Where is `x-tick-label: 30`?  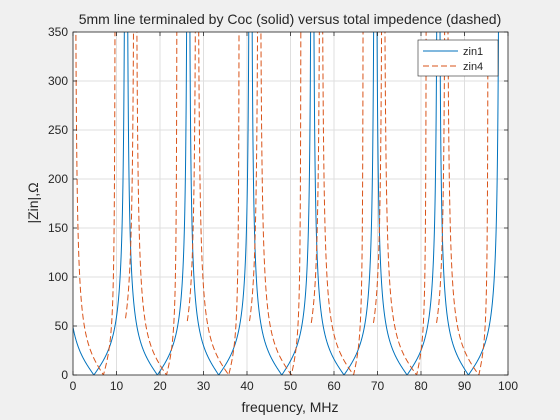 x-tick-label: 30 is located at coordinates (204, 386).